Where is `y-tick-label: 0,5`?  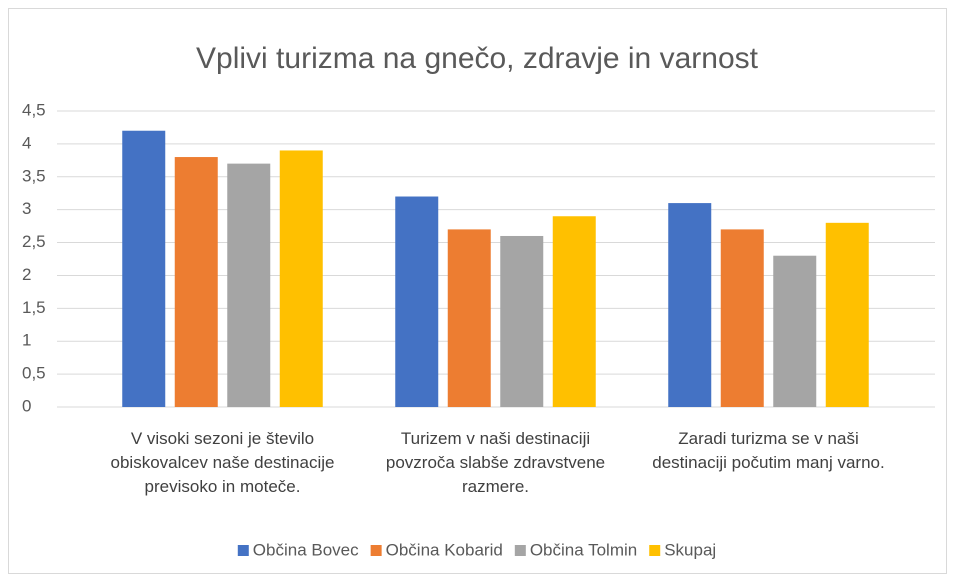 y-tick-label: 0,5 is located at coordinates (34, 373).